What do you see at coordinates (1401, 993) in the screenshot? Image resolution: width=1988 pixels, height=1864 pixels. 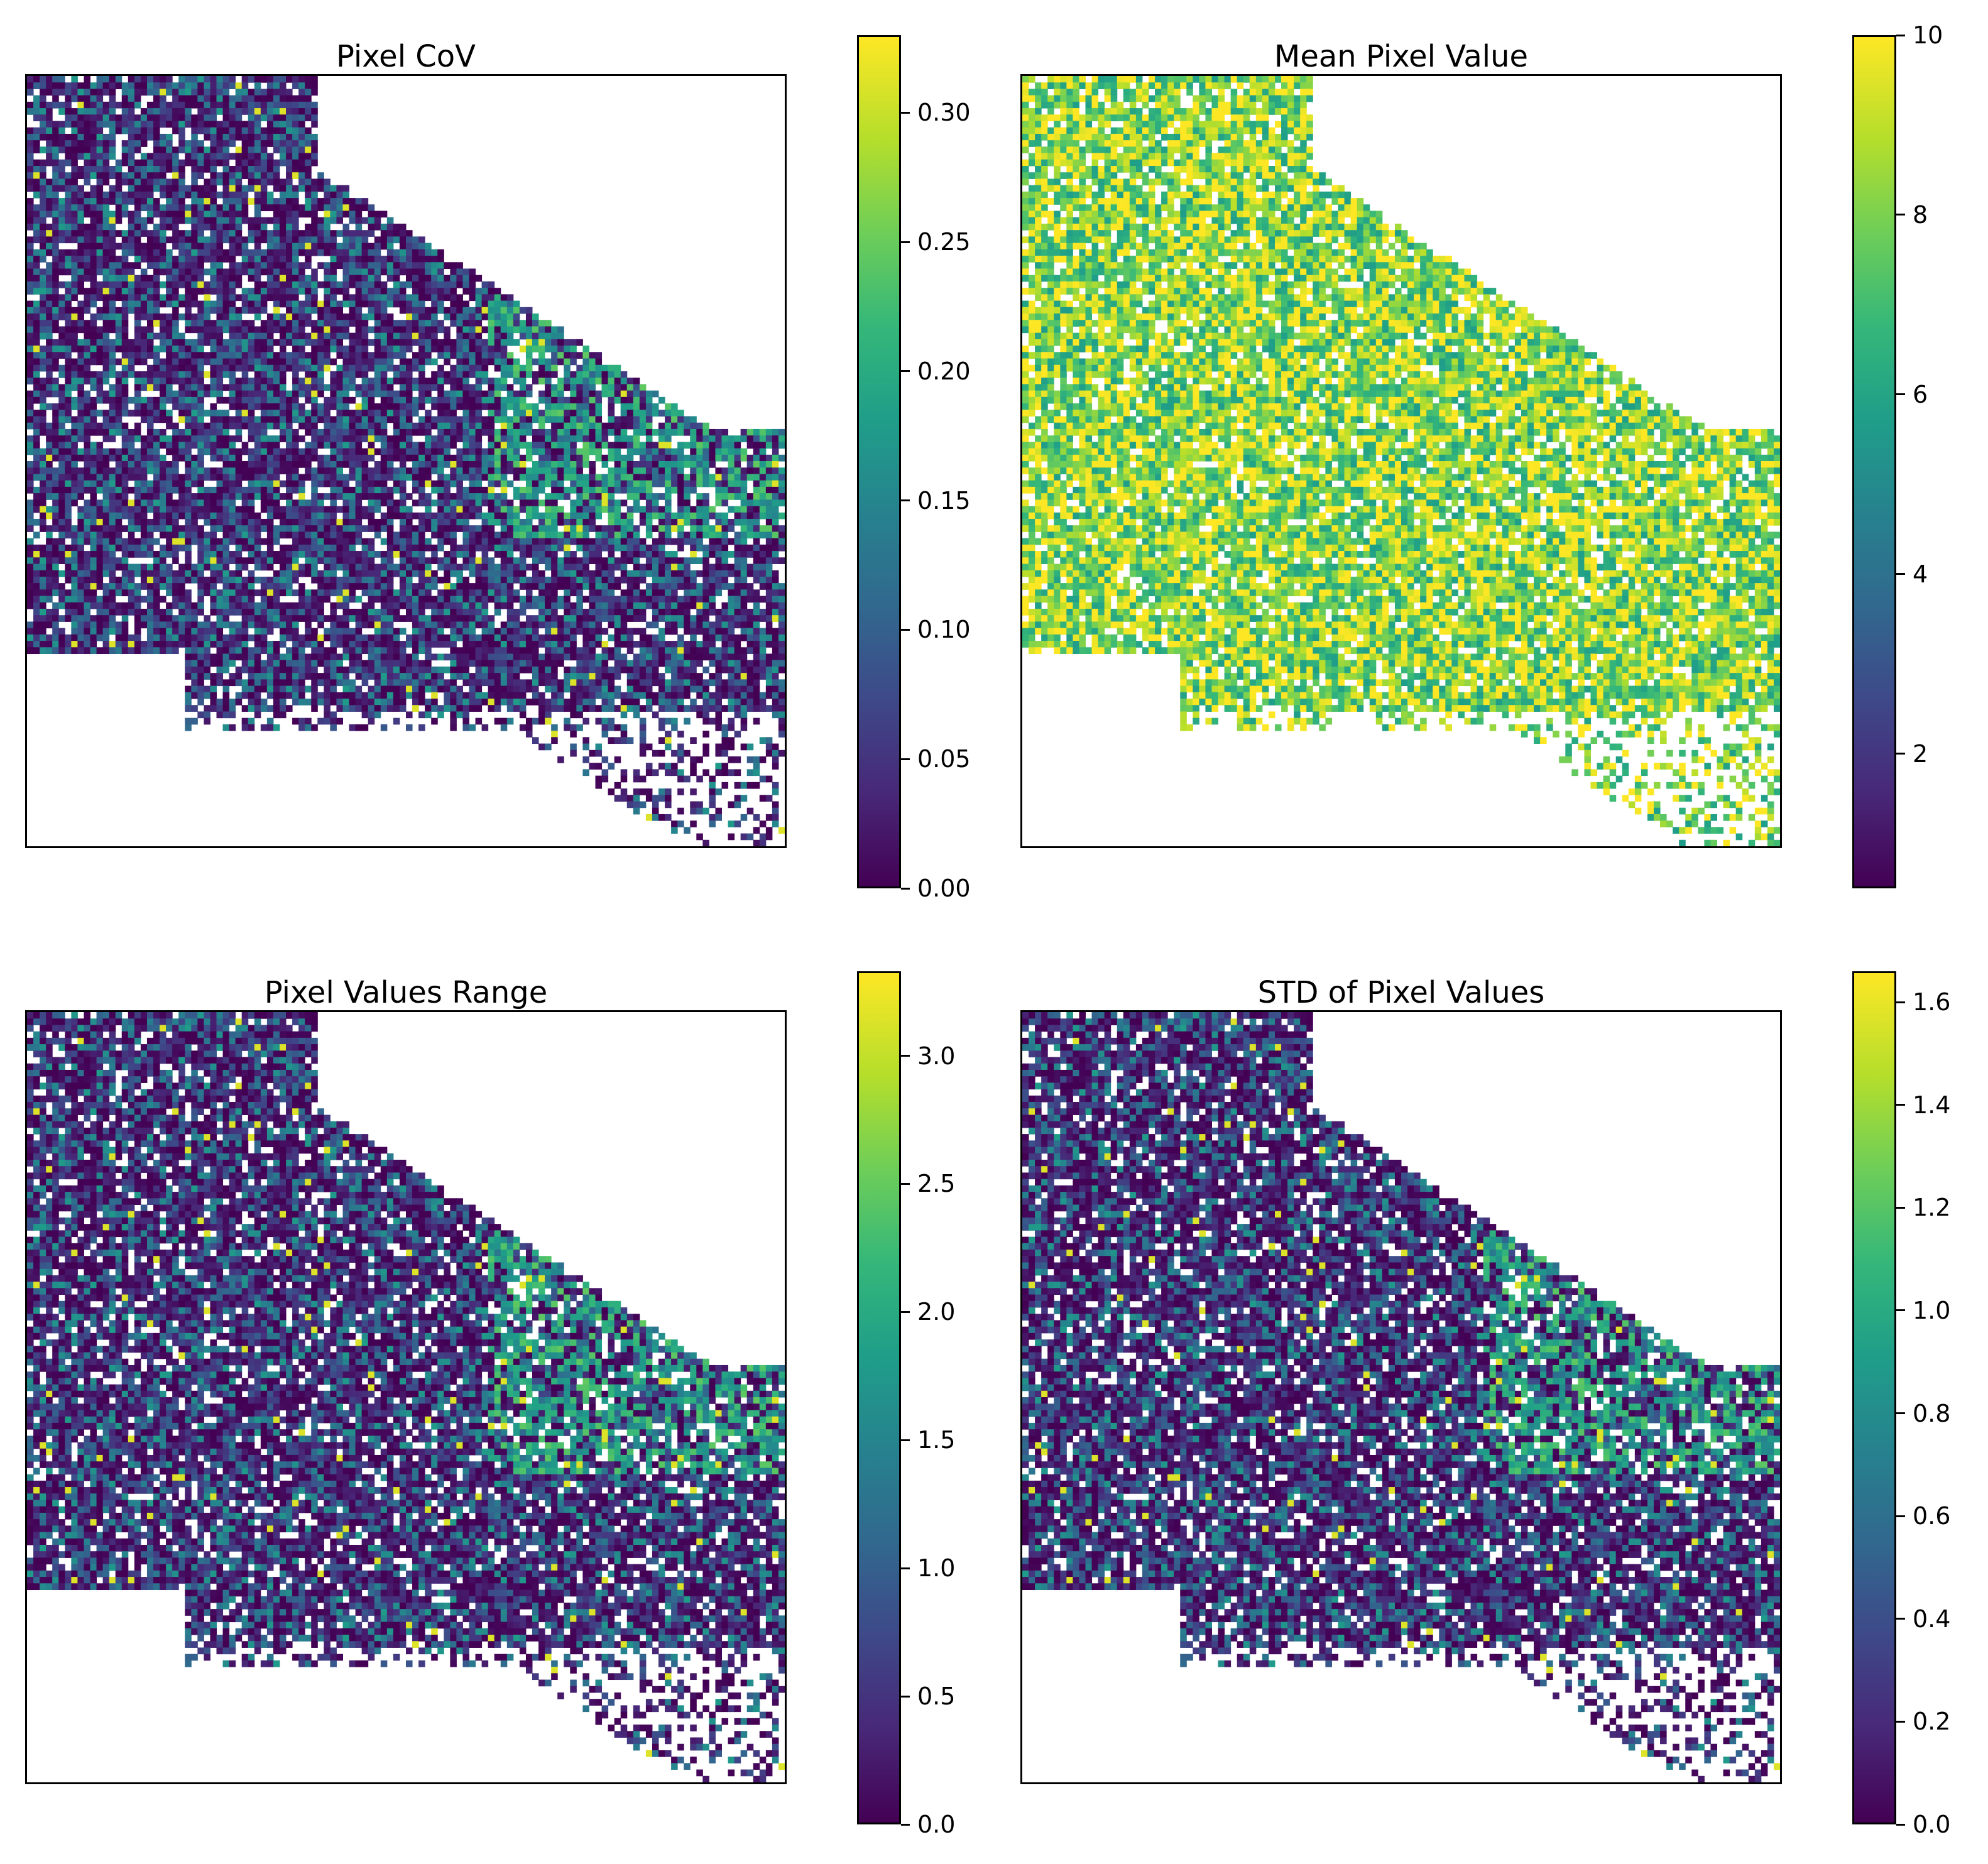 I see `chart-title: STD of Pixel Values` at bounding box center [1401, 993].